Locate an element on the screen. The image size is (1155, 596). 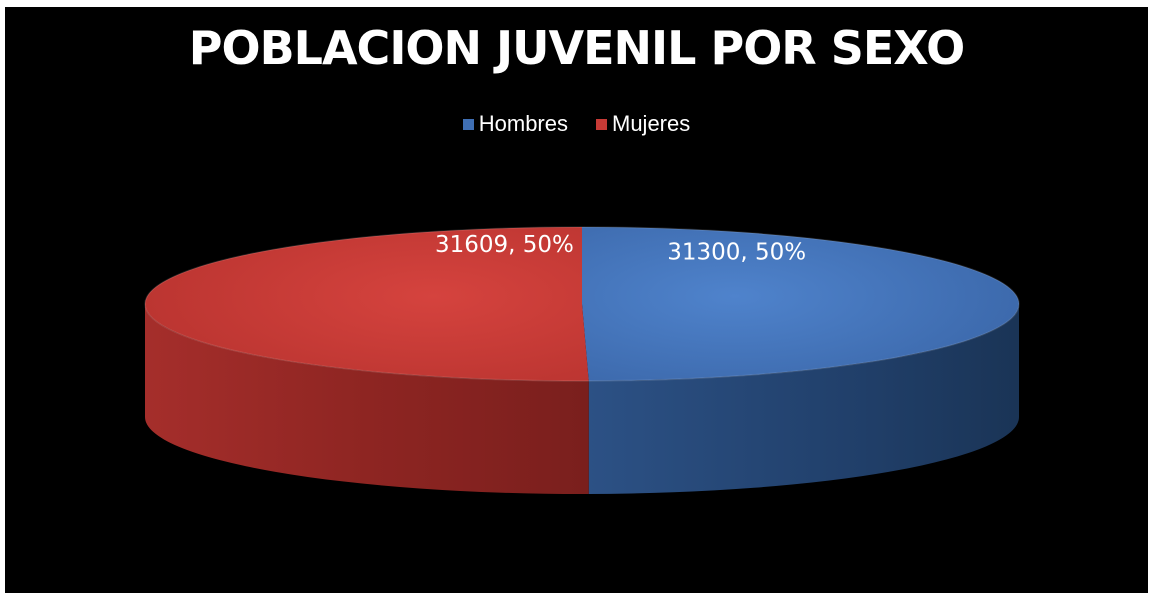
legend-swatch-hombres is located at coordinates (468, 124).